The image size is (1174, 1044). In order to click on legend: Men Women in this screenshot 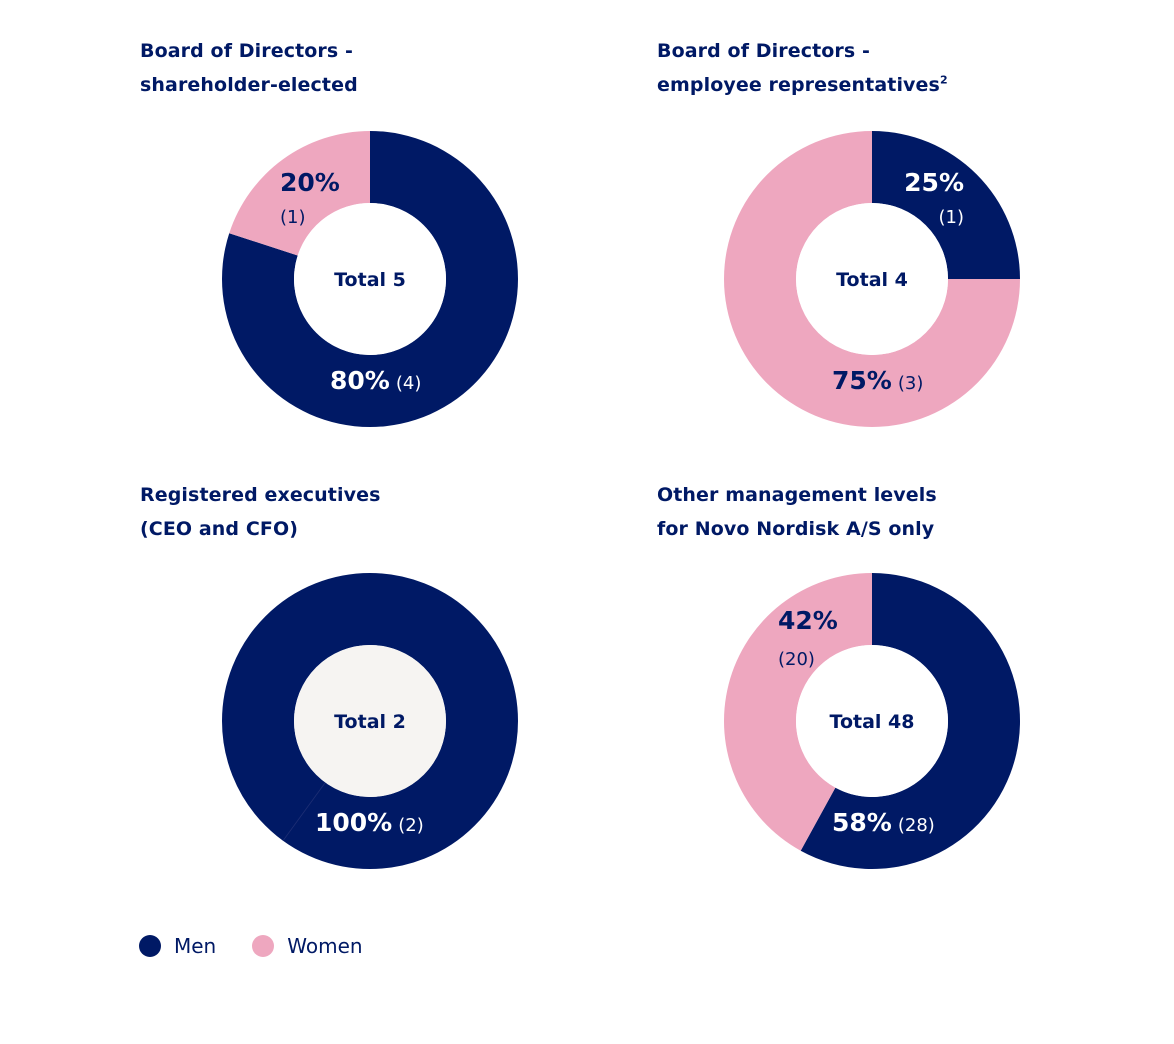, I will do `click(269, 946)`.